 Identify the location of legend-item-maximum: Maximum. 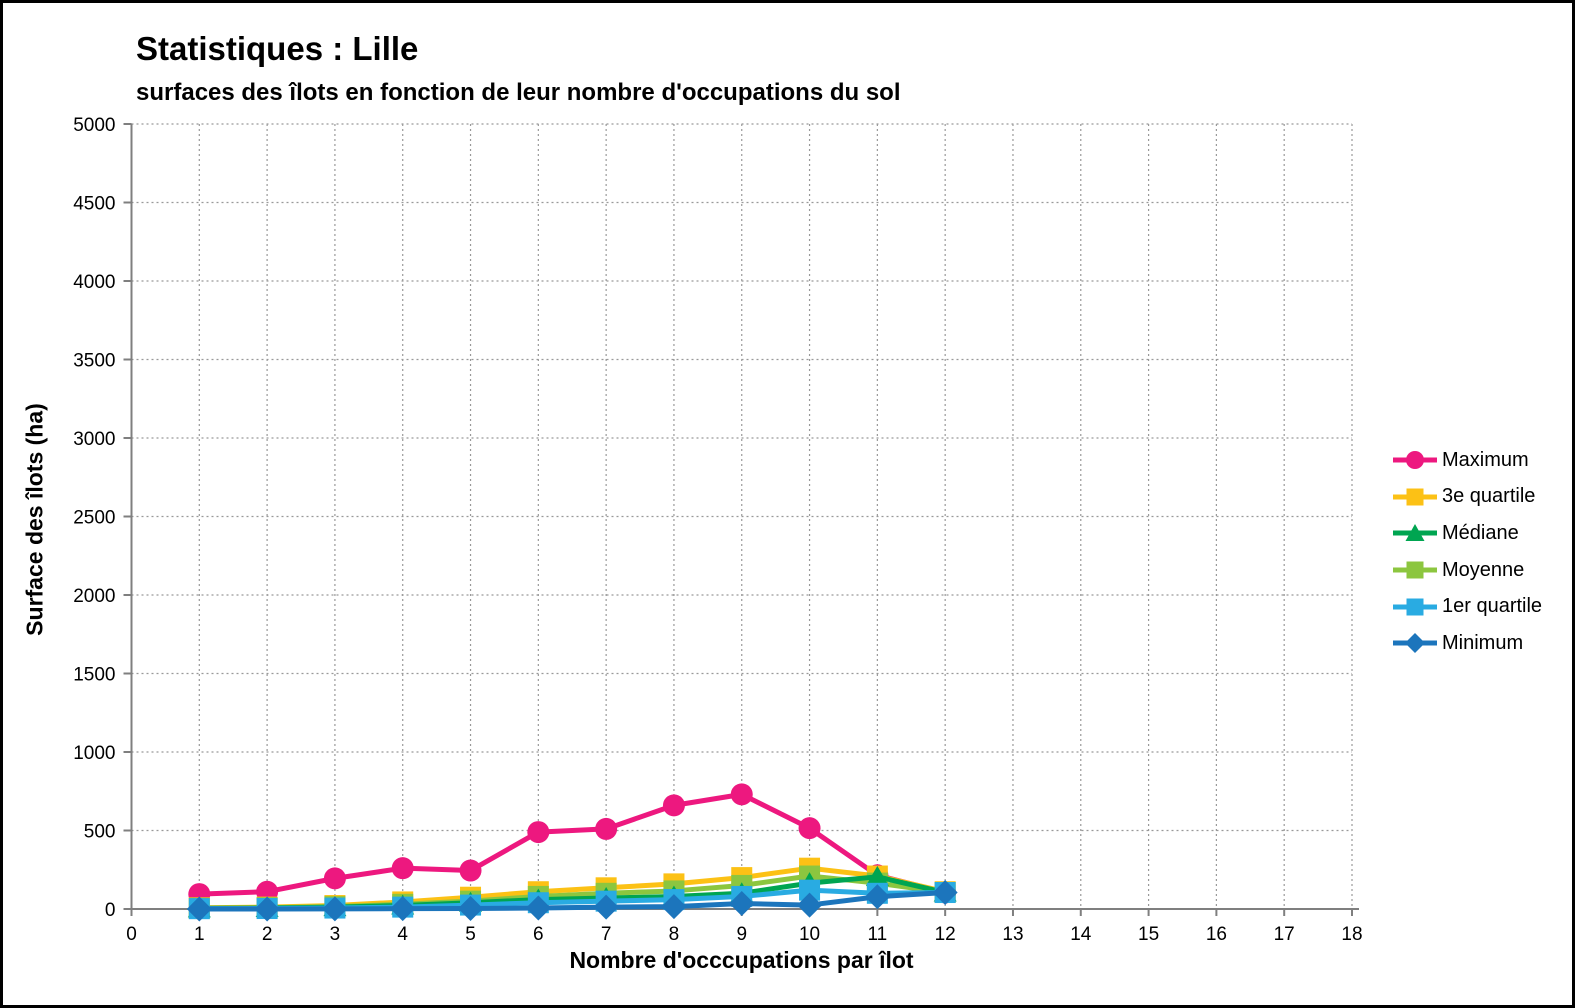
(1466, 460).